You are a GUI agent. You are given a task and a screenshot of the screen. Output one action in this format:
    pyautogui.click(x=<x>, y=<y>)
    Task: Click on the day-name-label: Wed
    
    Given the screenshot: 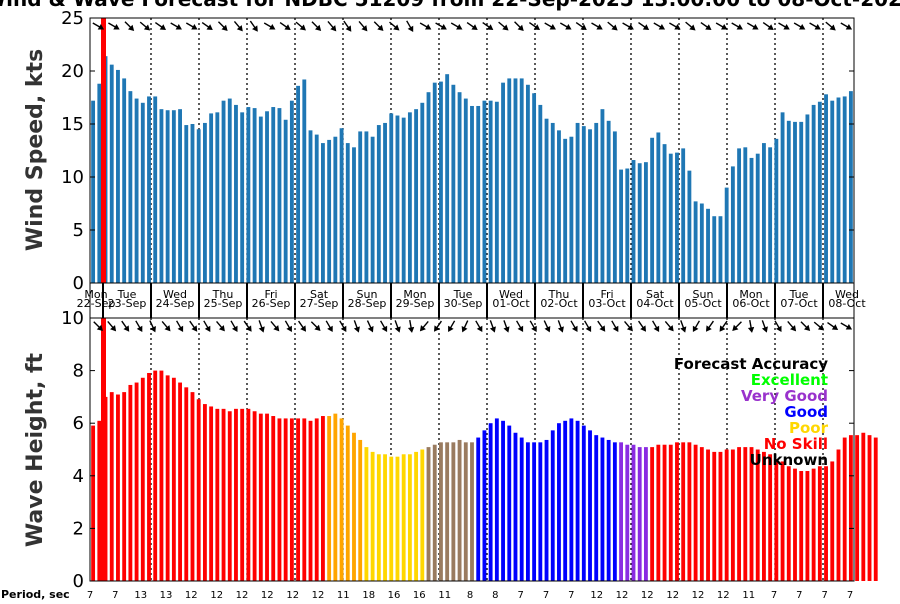 What is the action you would take?
    pyautogui.click(x=511, y=294)
    